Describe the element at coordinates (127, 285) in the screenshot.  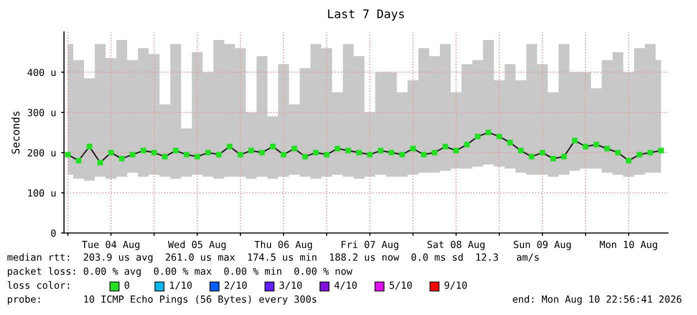
I see `legend-label: 0` at that location.